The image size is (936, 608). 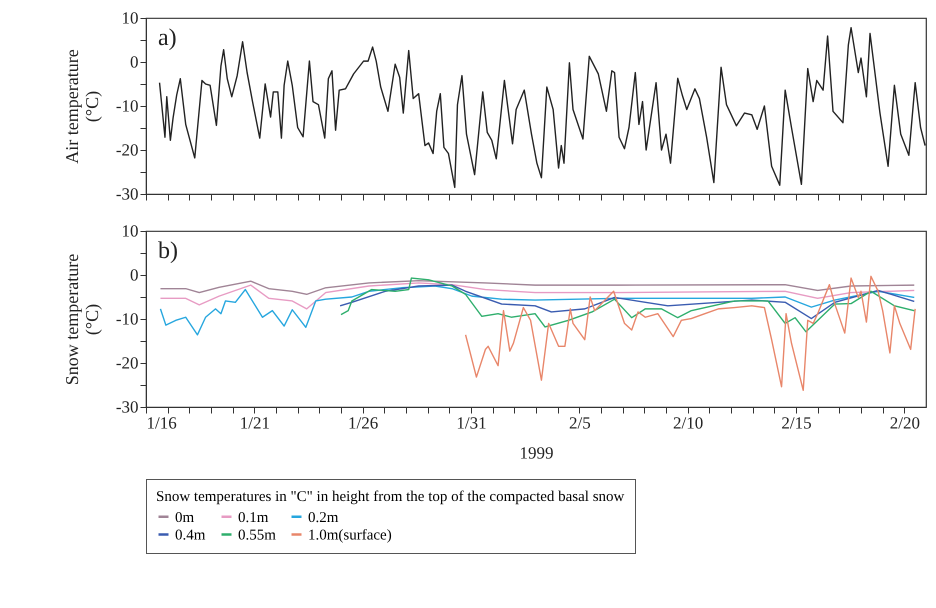 I want to click on legend-label: 0.1m, so click(x=253, y=518).